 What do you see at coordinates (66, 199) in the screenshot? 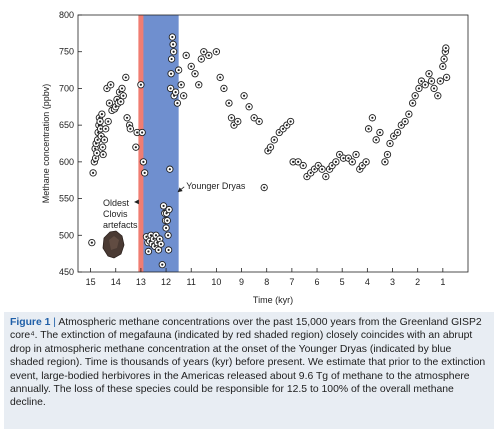
I see `y-tick-label: 550` at bounding box center [66, 199].